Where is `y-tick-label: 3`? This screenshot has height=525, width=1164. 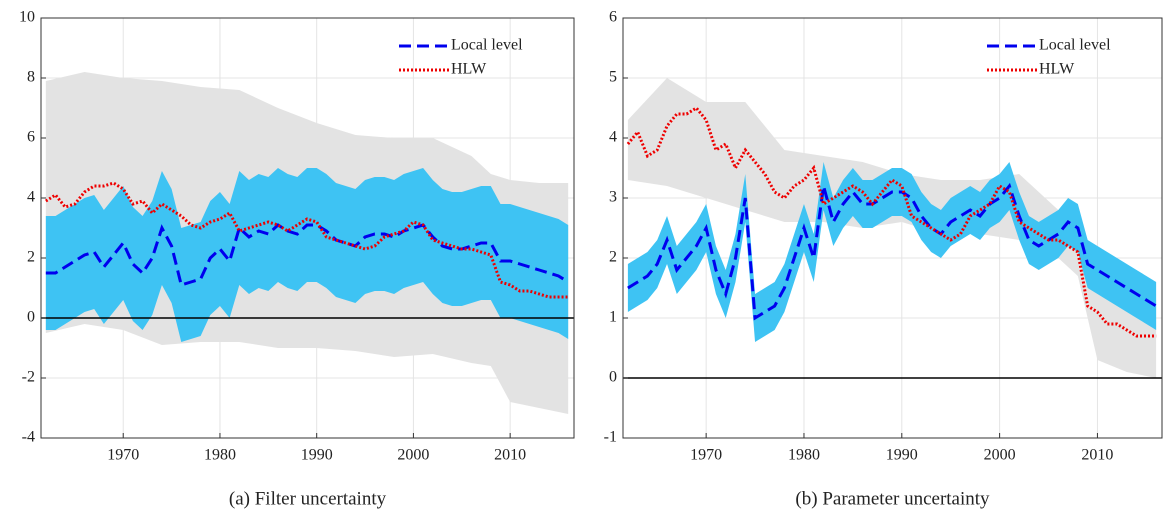
y-tick-label: 3 is located at coordinates (613, 197).